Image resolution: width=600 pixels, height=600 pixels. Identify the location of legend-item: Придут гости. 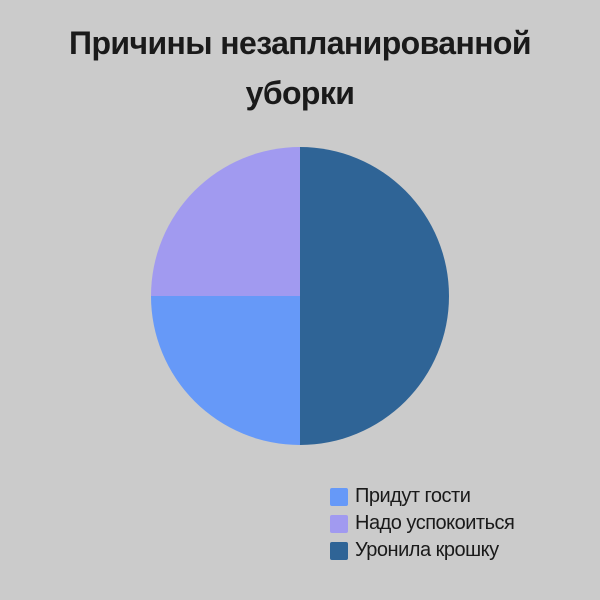
(422, 496).